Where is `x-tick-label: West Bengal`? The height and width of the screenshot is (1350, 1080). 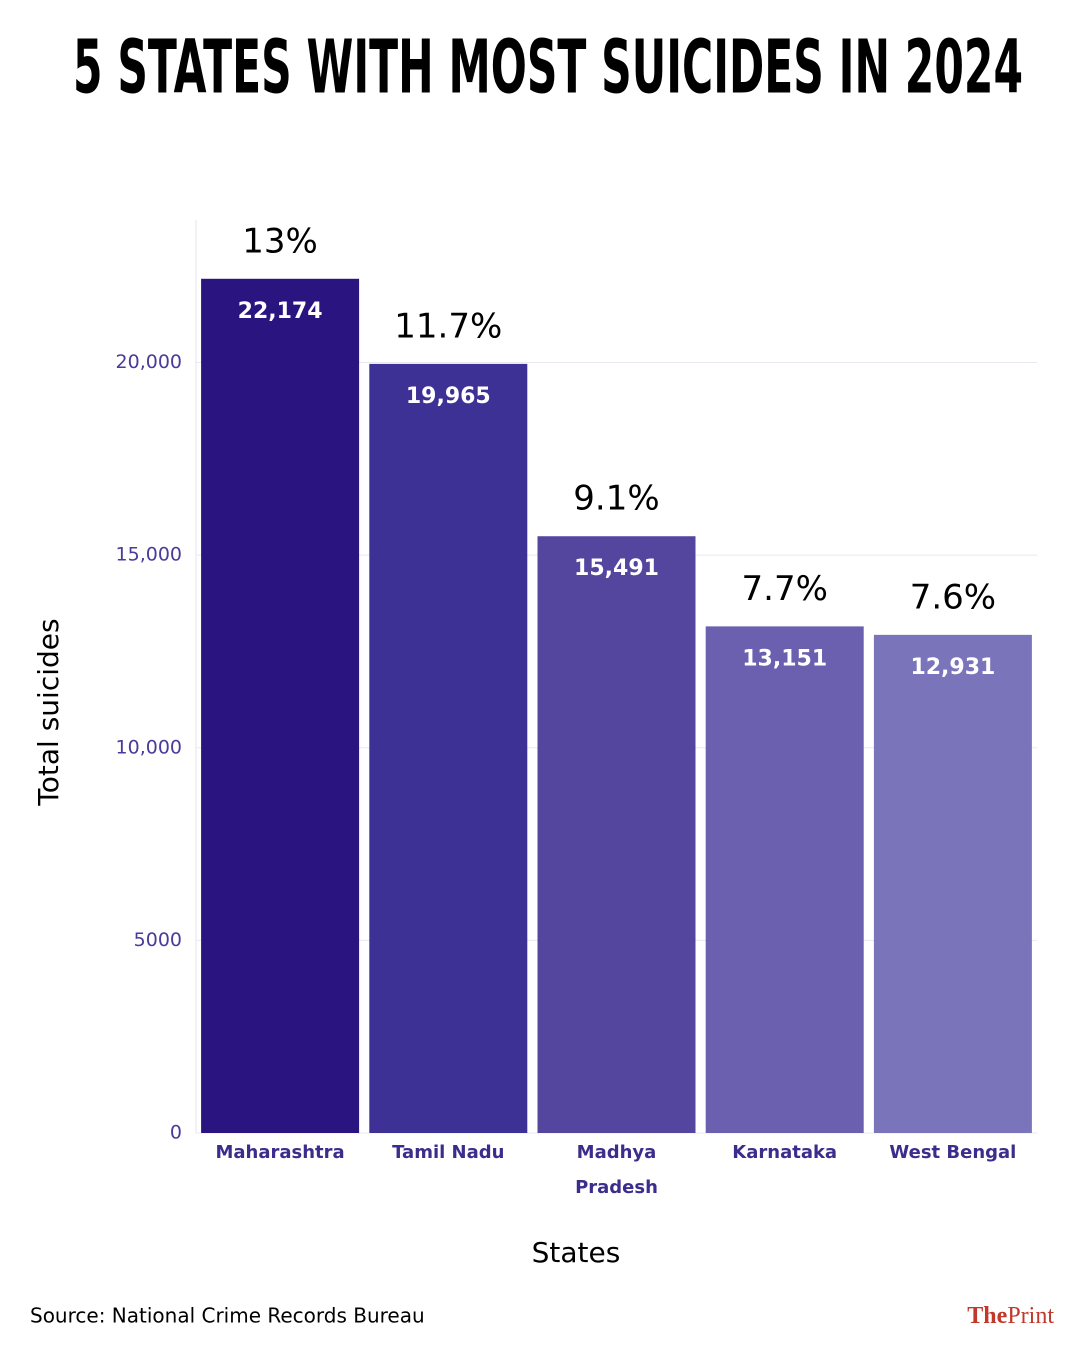
x-tick-label: West Bengal is located at coordinates (953, 1152).